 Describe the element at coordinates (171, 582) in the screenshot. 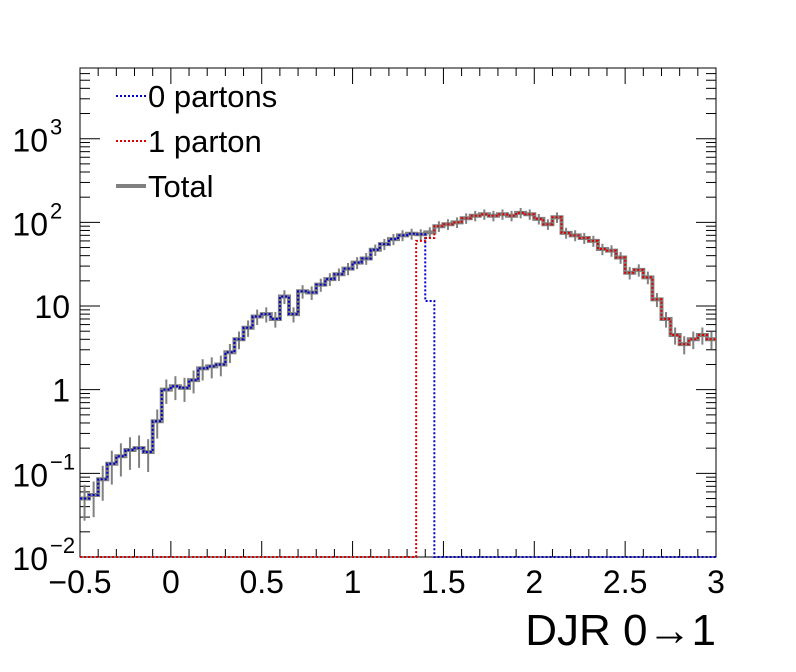

I see `x-tick-label: 0` at that location.